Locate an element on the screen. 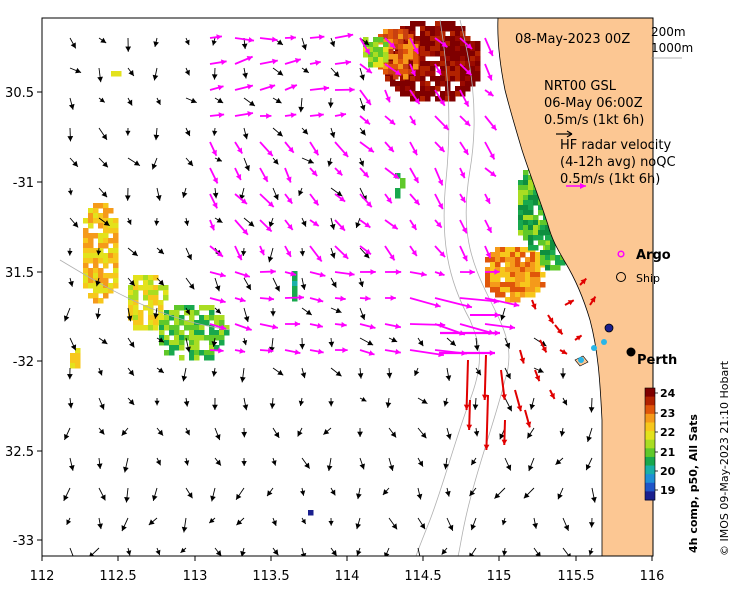 This screenshot has width=740, height=592. hf-legend-line1: HF radar velocity is located at coordinates (616, 145).